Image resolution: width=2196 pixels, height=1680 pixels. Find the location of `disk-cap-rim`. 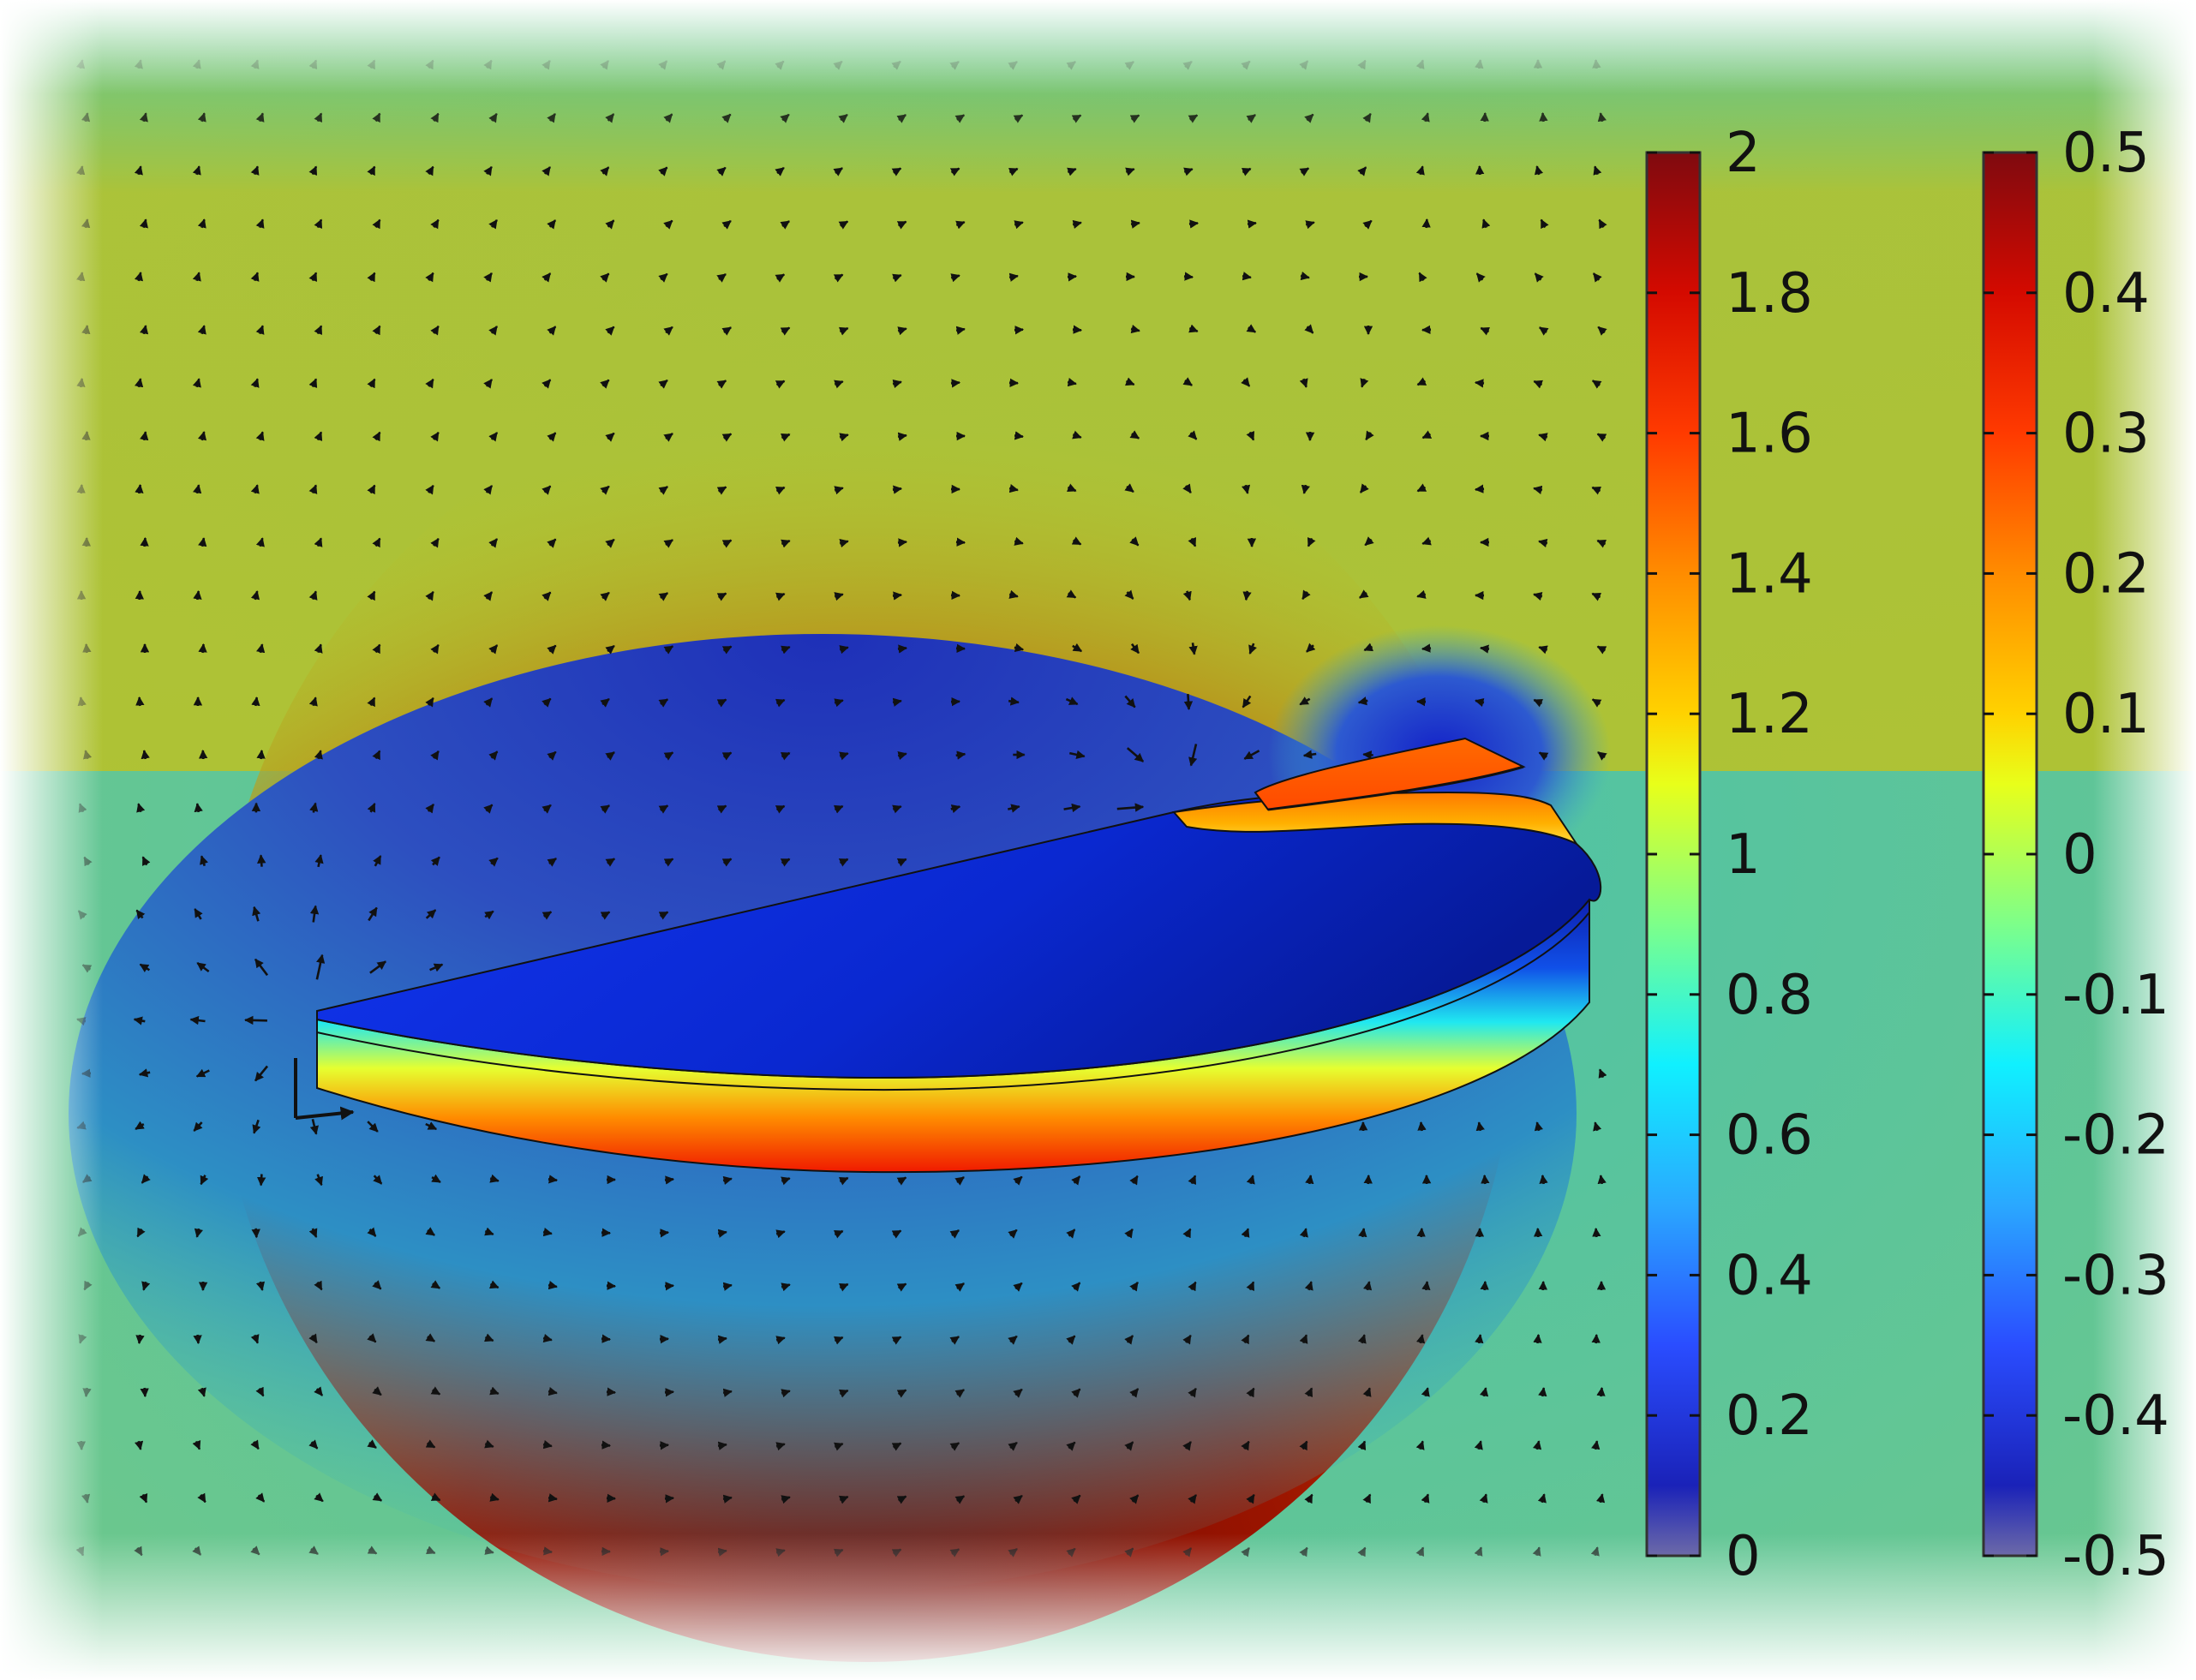

disk-cap-rim is located at coordinates (1395, 788).